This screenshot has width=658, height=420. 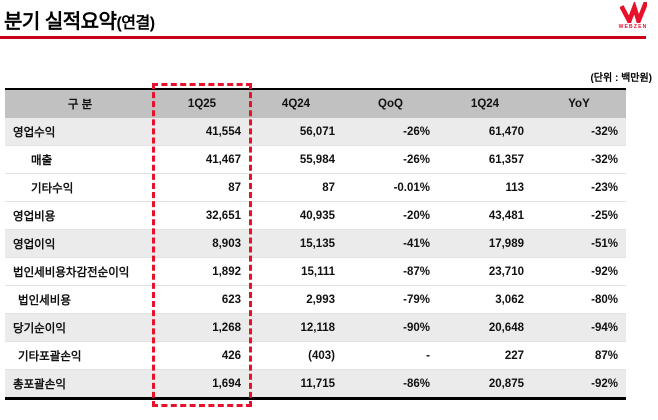 I want to click on page-title-paren: (연결), so click(x=135, y=23).